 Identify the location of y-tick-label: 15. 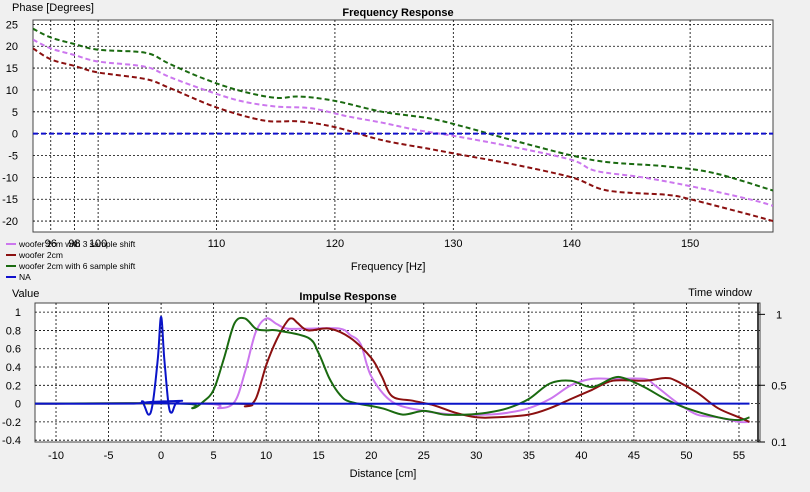
(12, 69).